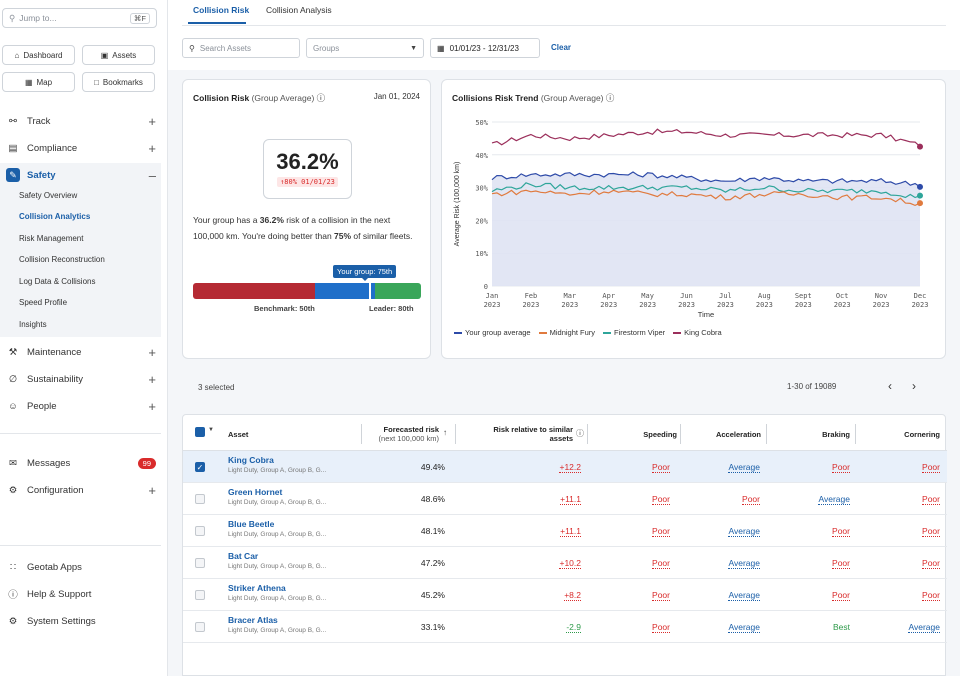 The height and width of the screenshot is (676, 960). Describe the element at coordinates (738, 434) in the screenshot. I see `col-acceleration: Acceleration` at that location.